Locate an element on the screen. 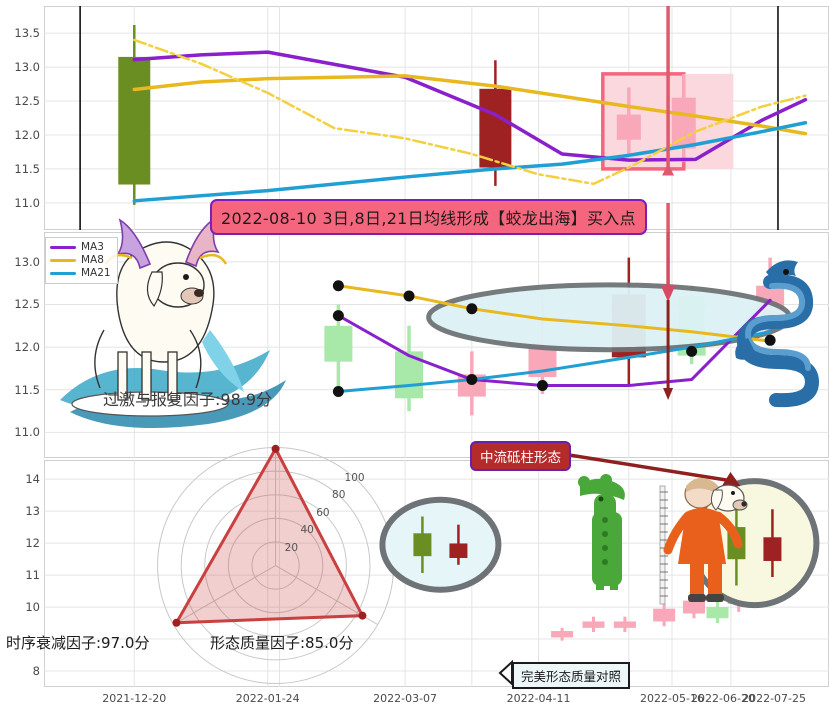 The image size is (829, 715). y-tick-label: 12 is located at coordinates (32, 543).